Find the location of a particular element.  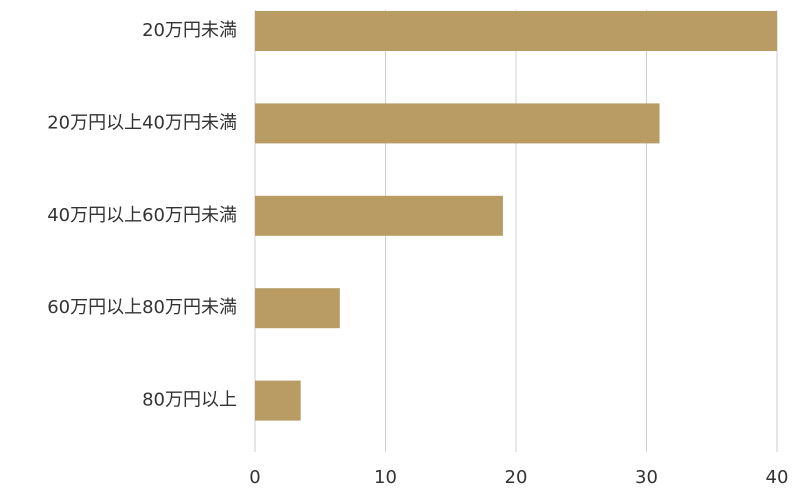

x-tick-label: 40 is located at coordinates (777, 477).